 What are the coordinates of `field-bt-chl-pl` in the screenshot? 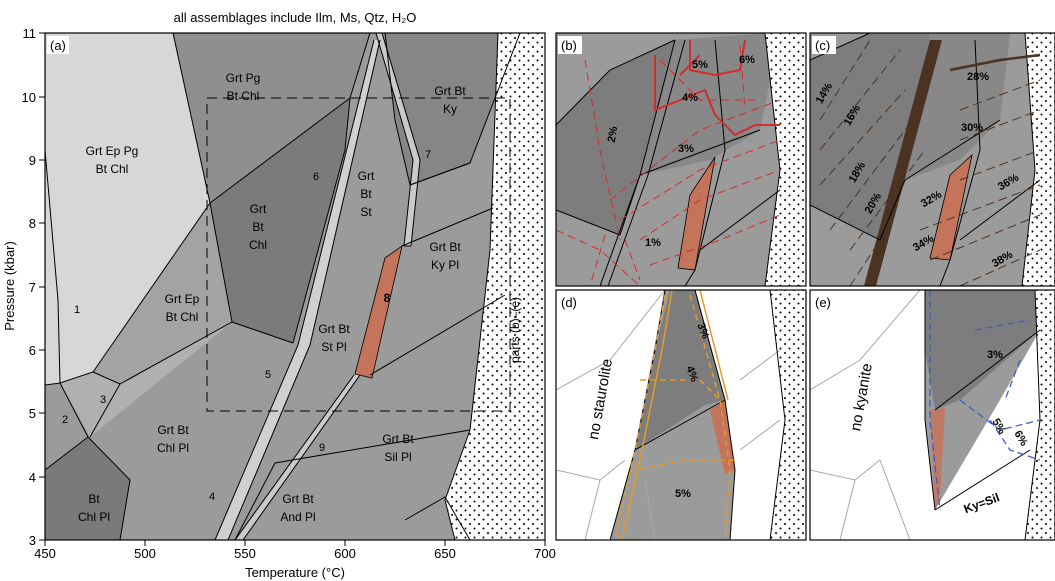 It's located at (87, 488).